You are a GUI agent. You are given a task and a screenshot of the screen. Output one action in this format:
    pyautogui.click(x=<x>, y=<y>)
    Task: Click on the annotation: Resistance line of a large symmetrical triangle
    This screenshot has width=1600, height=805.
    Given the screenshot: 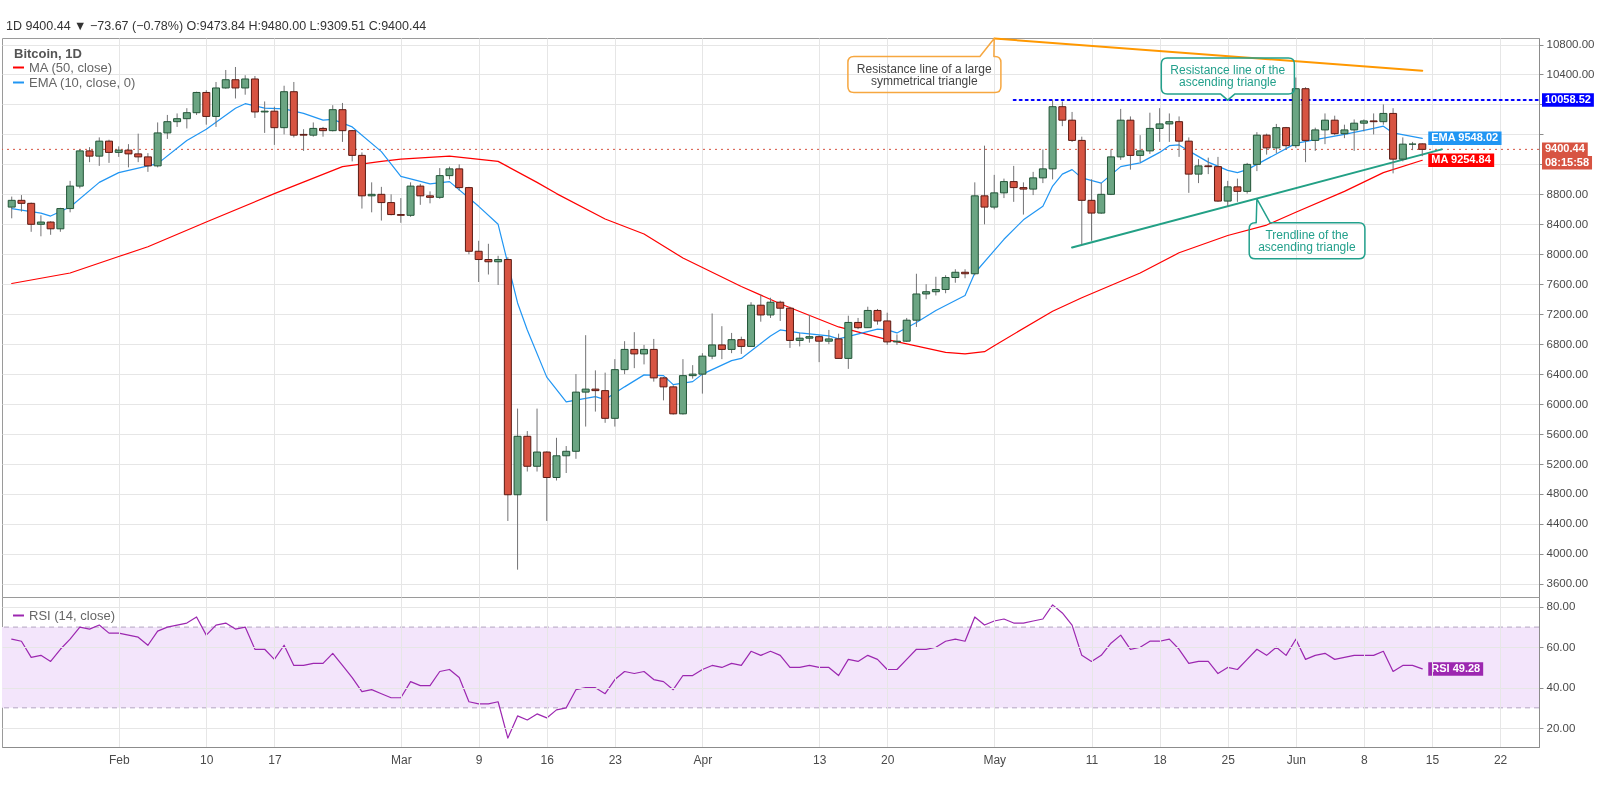 What is the action you would take?
    pyautogui.click(x=924, y=74)
    